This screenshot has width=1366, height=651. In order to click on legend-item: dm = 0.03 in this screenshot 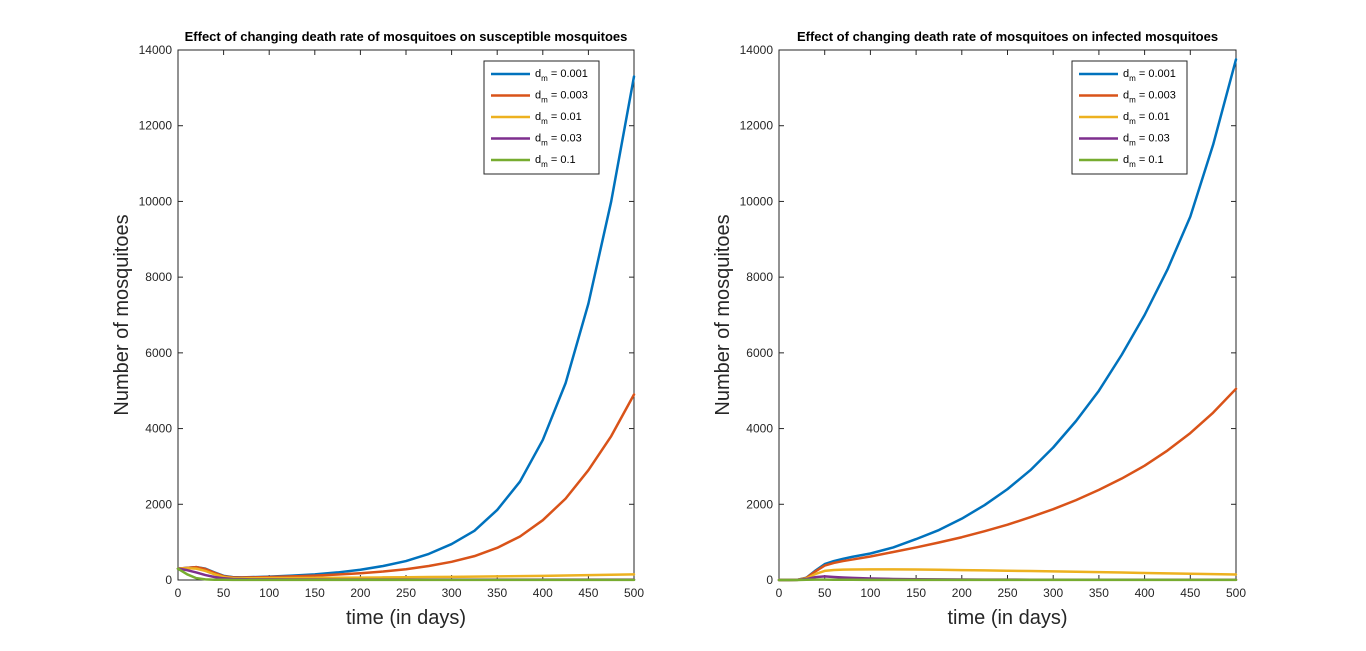, I will do `click(1124, 140)`.